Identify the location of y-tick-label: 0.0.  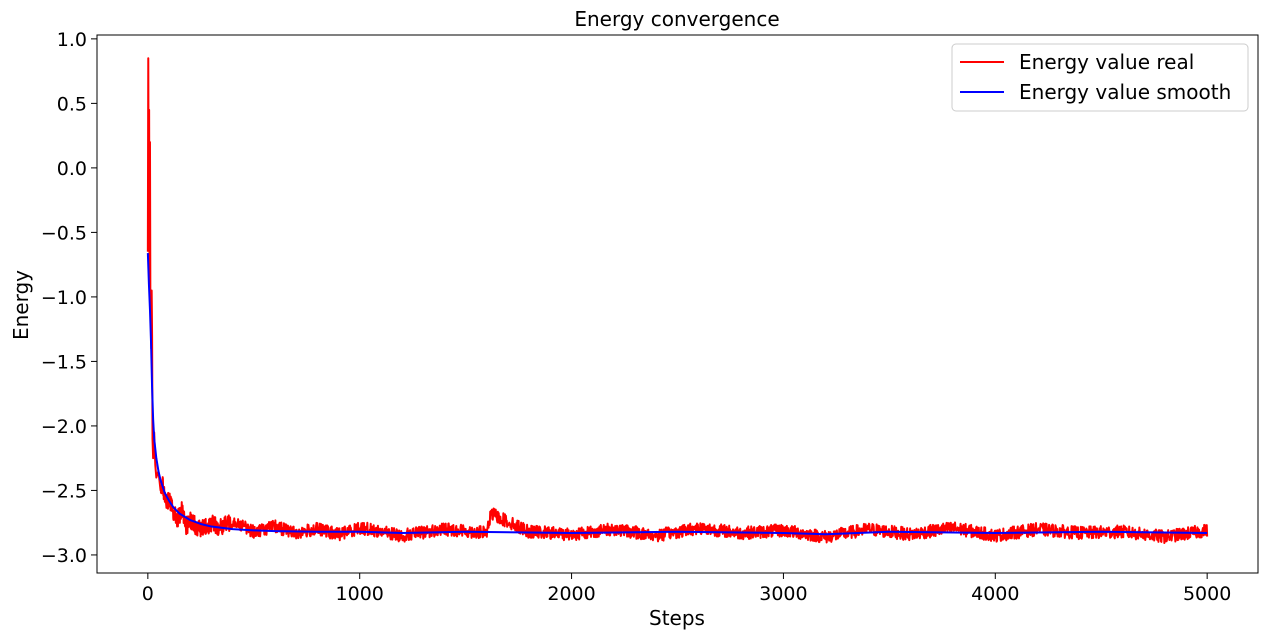
(72, 169).